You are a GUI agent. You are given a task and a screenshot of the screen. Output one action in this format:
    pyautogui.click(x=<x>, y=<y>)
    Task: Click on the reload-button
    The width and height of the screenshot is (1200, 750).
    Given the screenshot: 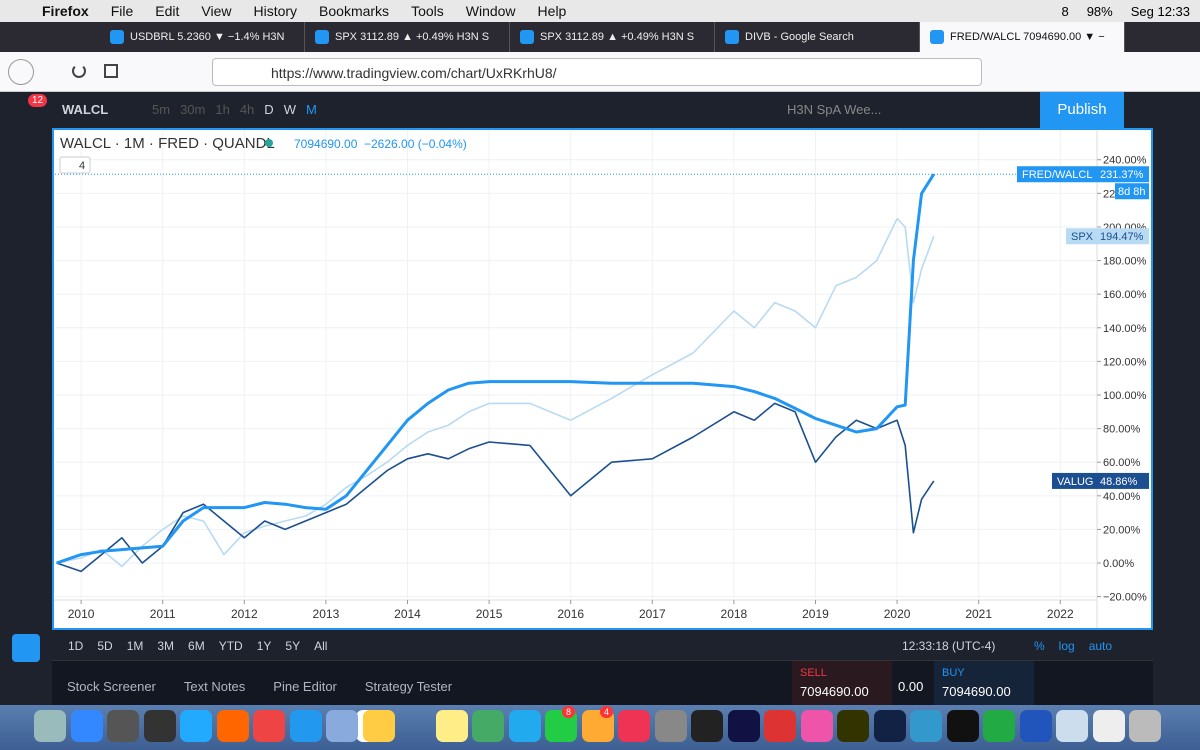 What is the action you would take?
    pyautogui.click(x=79, y=71)
    